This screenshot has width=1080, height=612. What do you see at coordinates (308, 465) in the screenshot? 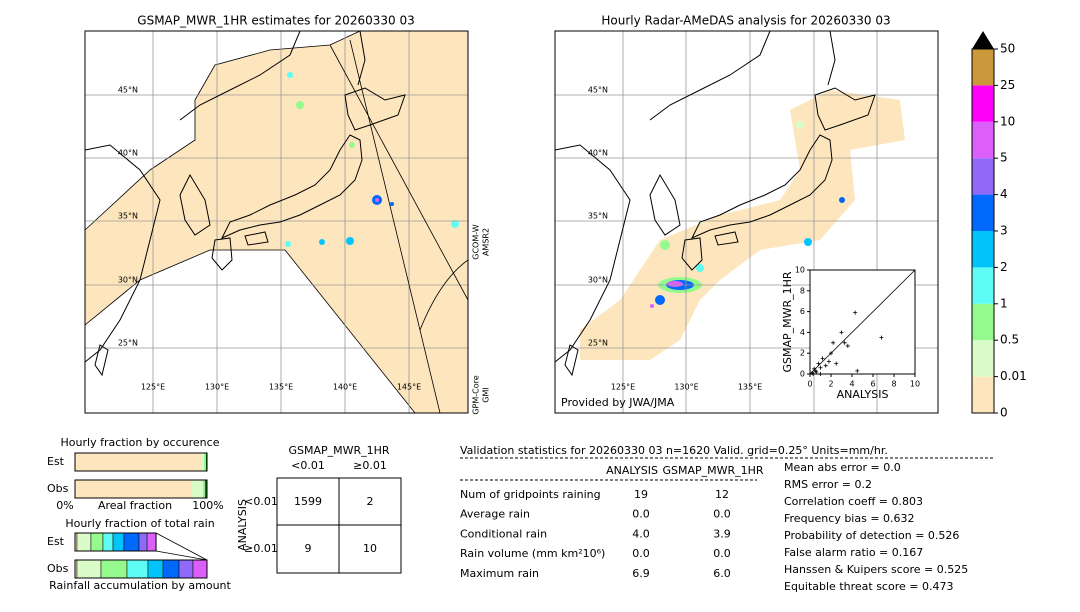
I see `col-label: <0.01` at bounding box center [308, 465].